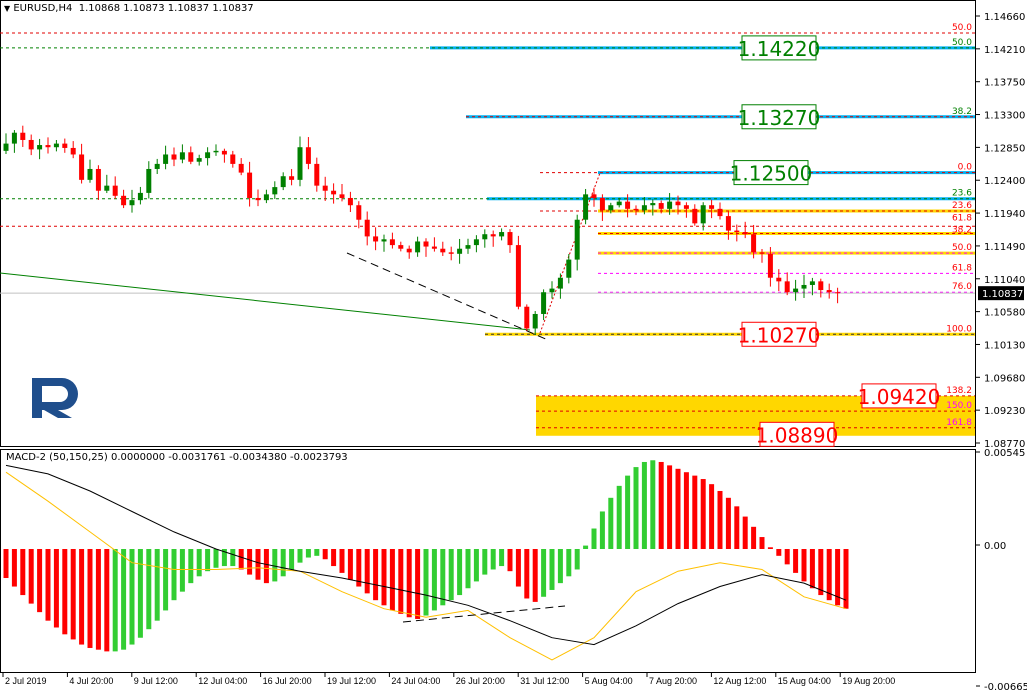  Describe the element at coordinates (91, 681) in the screenshot. I see `x-tick-label: 4 Jul 20:00` at that location.